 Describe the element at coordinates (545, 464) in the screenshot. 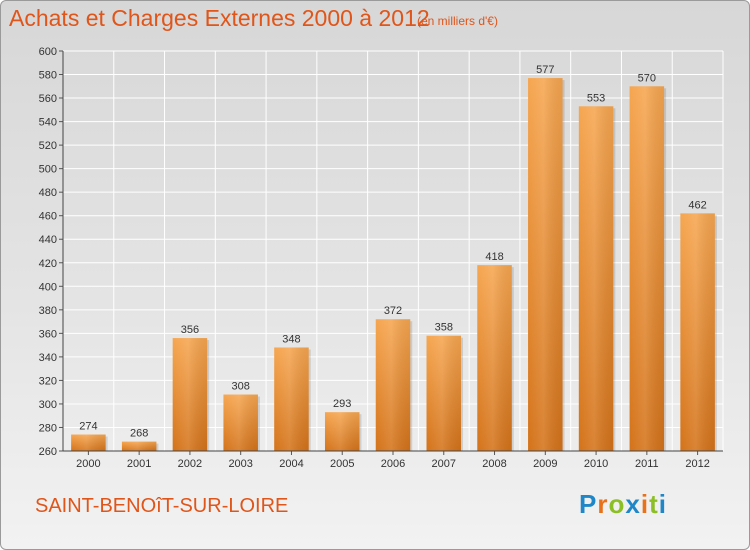

I see `x-tick-label: 2009` at that location.